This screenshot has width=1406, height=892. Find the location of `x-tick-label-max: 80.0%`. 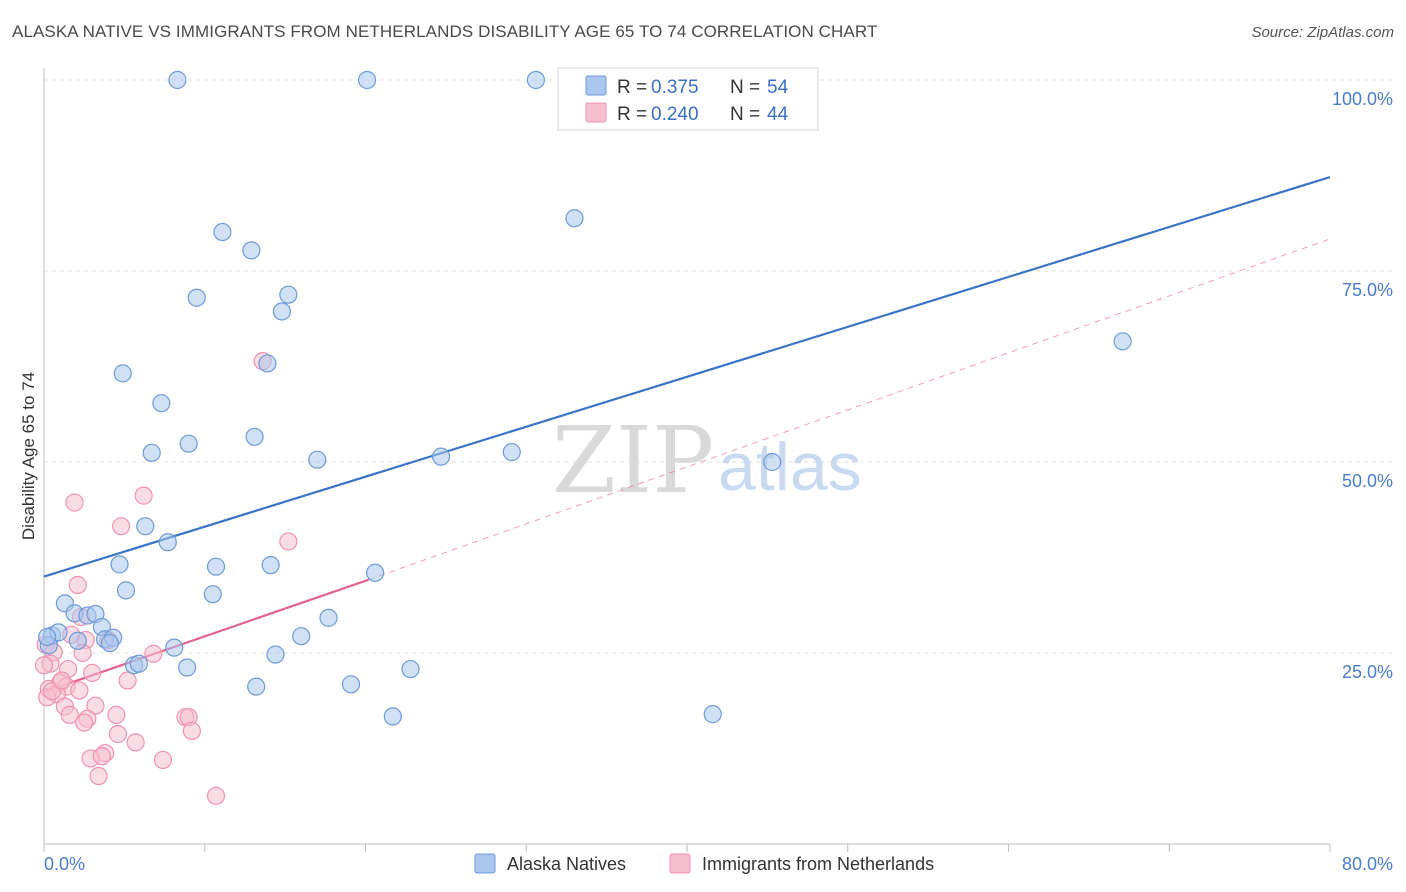

x-tick-label-max: 80.0% is located at coordinates (1367, 864).